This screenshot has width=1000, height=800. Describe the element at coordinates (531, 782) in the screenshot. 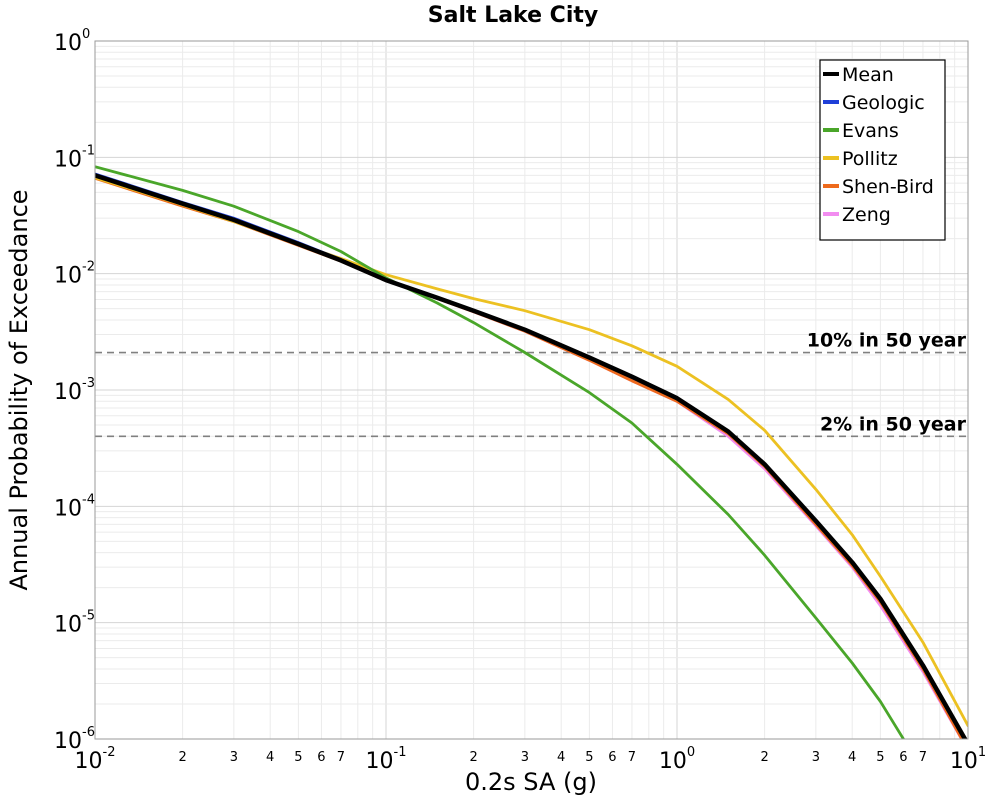

I see `x-axis-label: 0.2s SA (g)` at that location.